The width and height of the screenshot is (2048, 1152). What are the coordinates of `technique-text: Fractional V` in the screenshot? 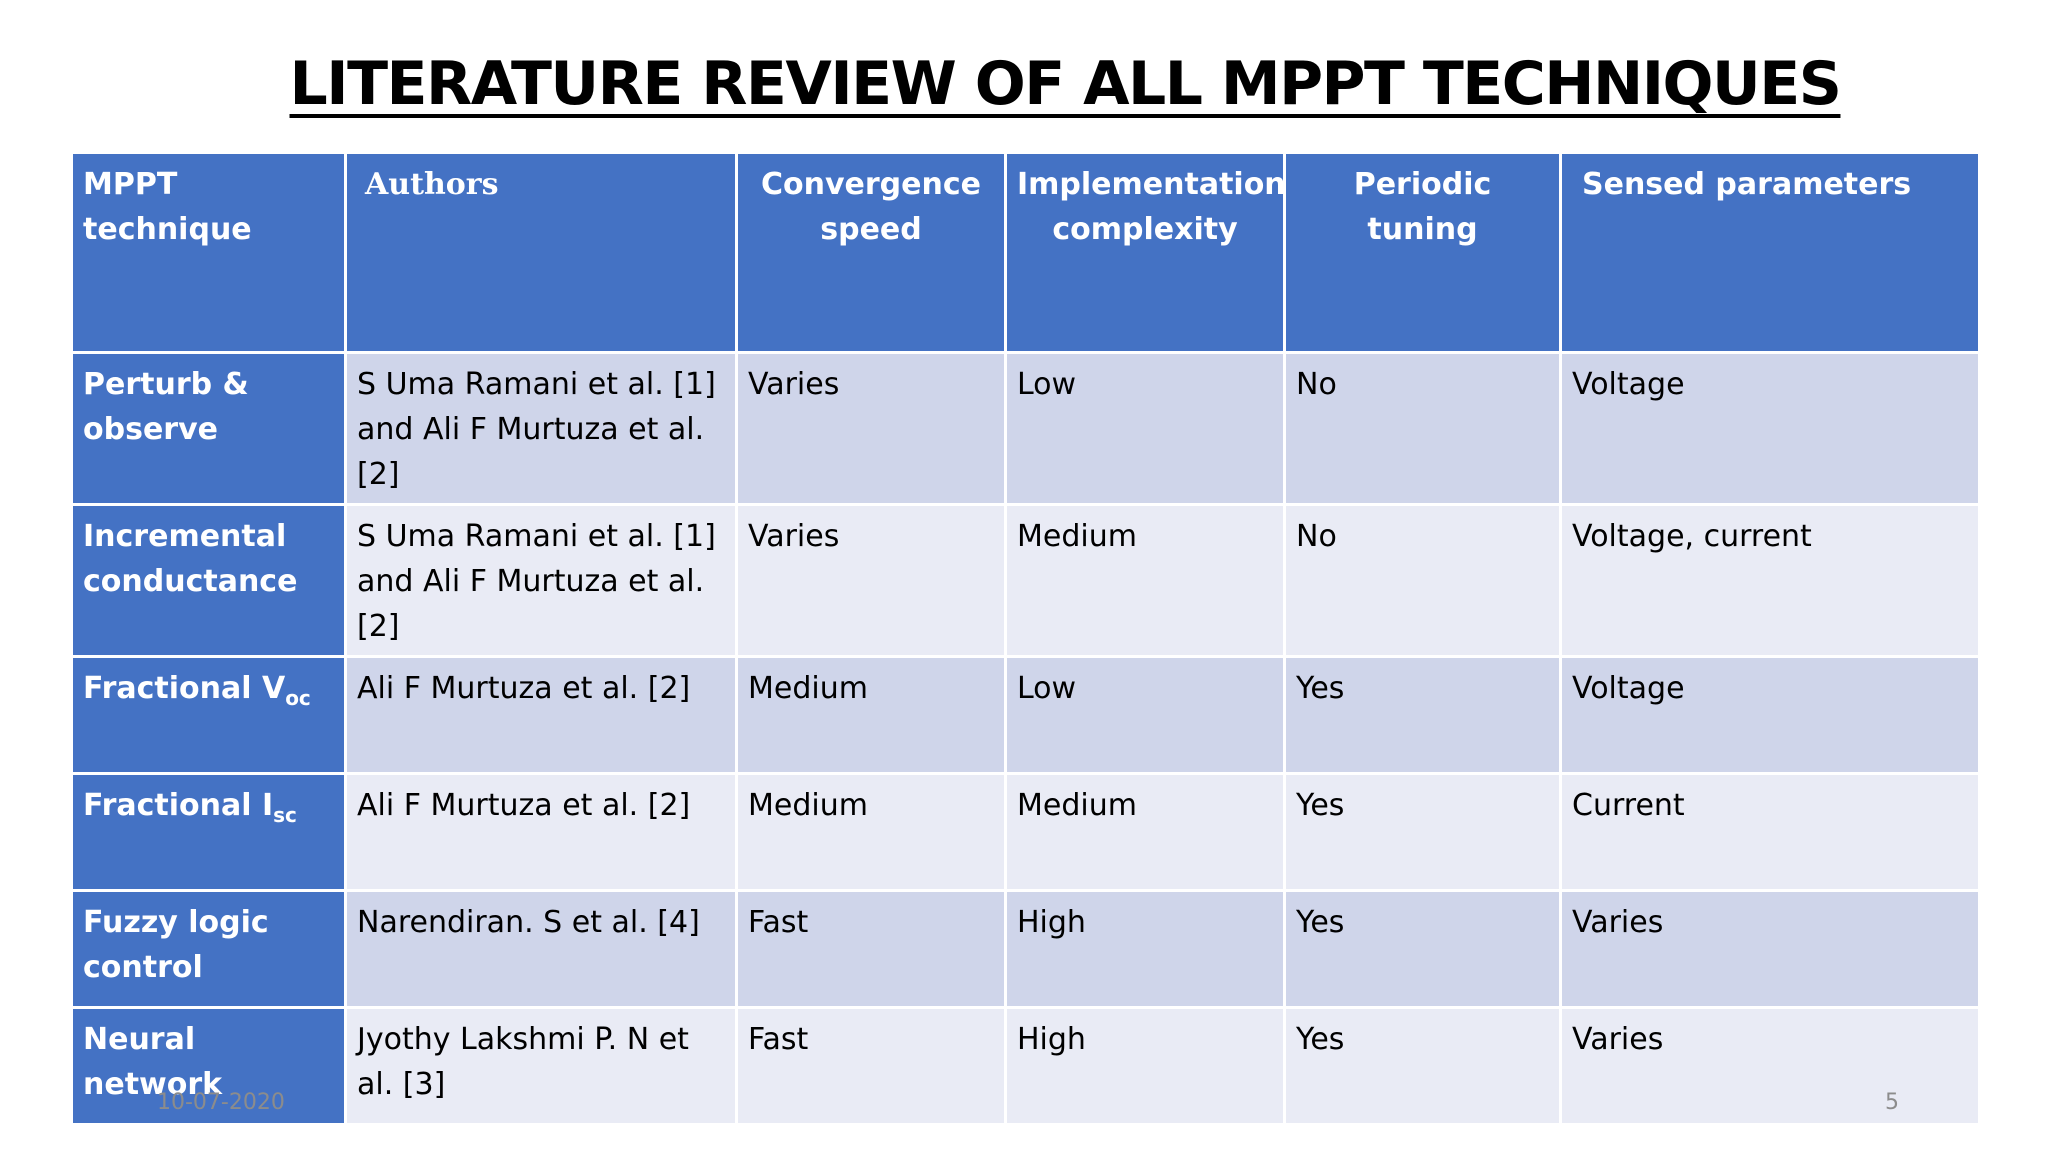 It's located at (184, 688).